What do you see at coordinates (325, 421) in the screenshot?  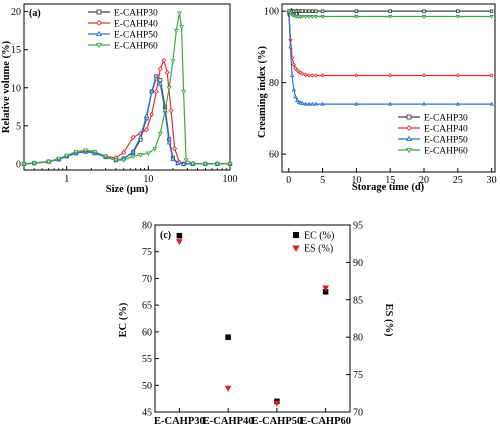 I see `panel-c-category-label: E-CAHP60` at bounding box center [325, 421].